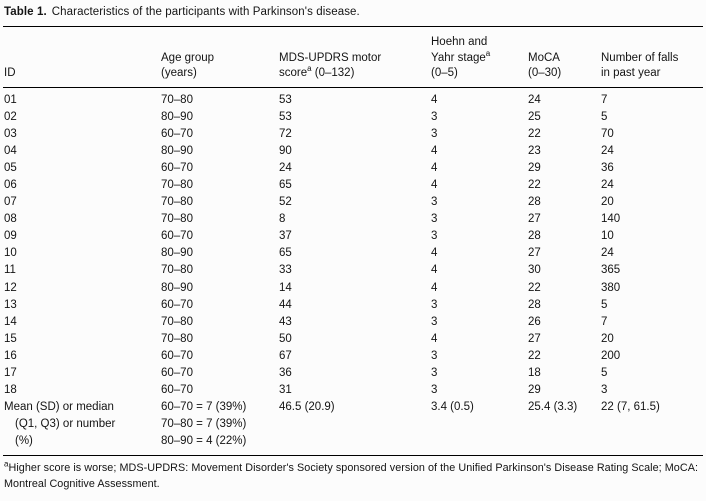 The height and width of the screenshot is (501, 706). What do you see at coordinates (353, 117) in the screenshot?
I see `table-row: 02 80–90 53 3 25 5` at bounding box center [353, 117].